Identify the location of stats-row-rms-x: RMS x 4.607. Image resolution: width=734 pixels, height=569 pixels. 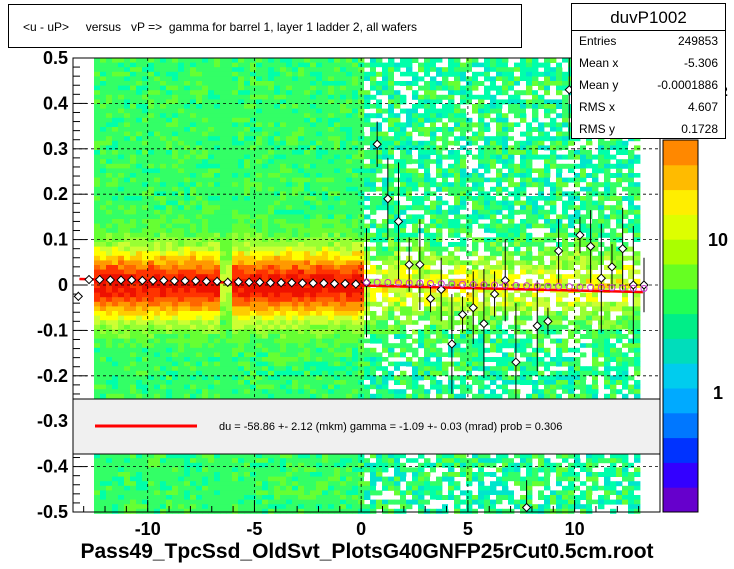
(648, 108).